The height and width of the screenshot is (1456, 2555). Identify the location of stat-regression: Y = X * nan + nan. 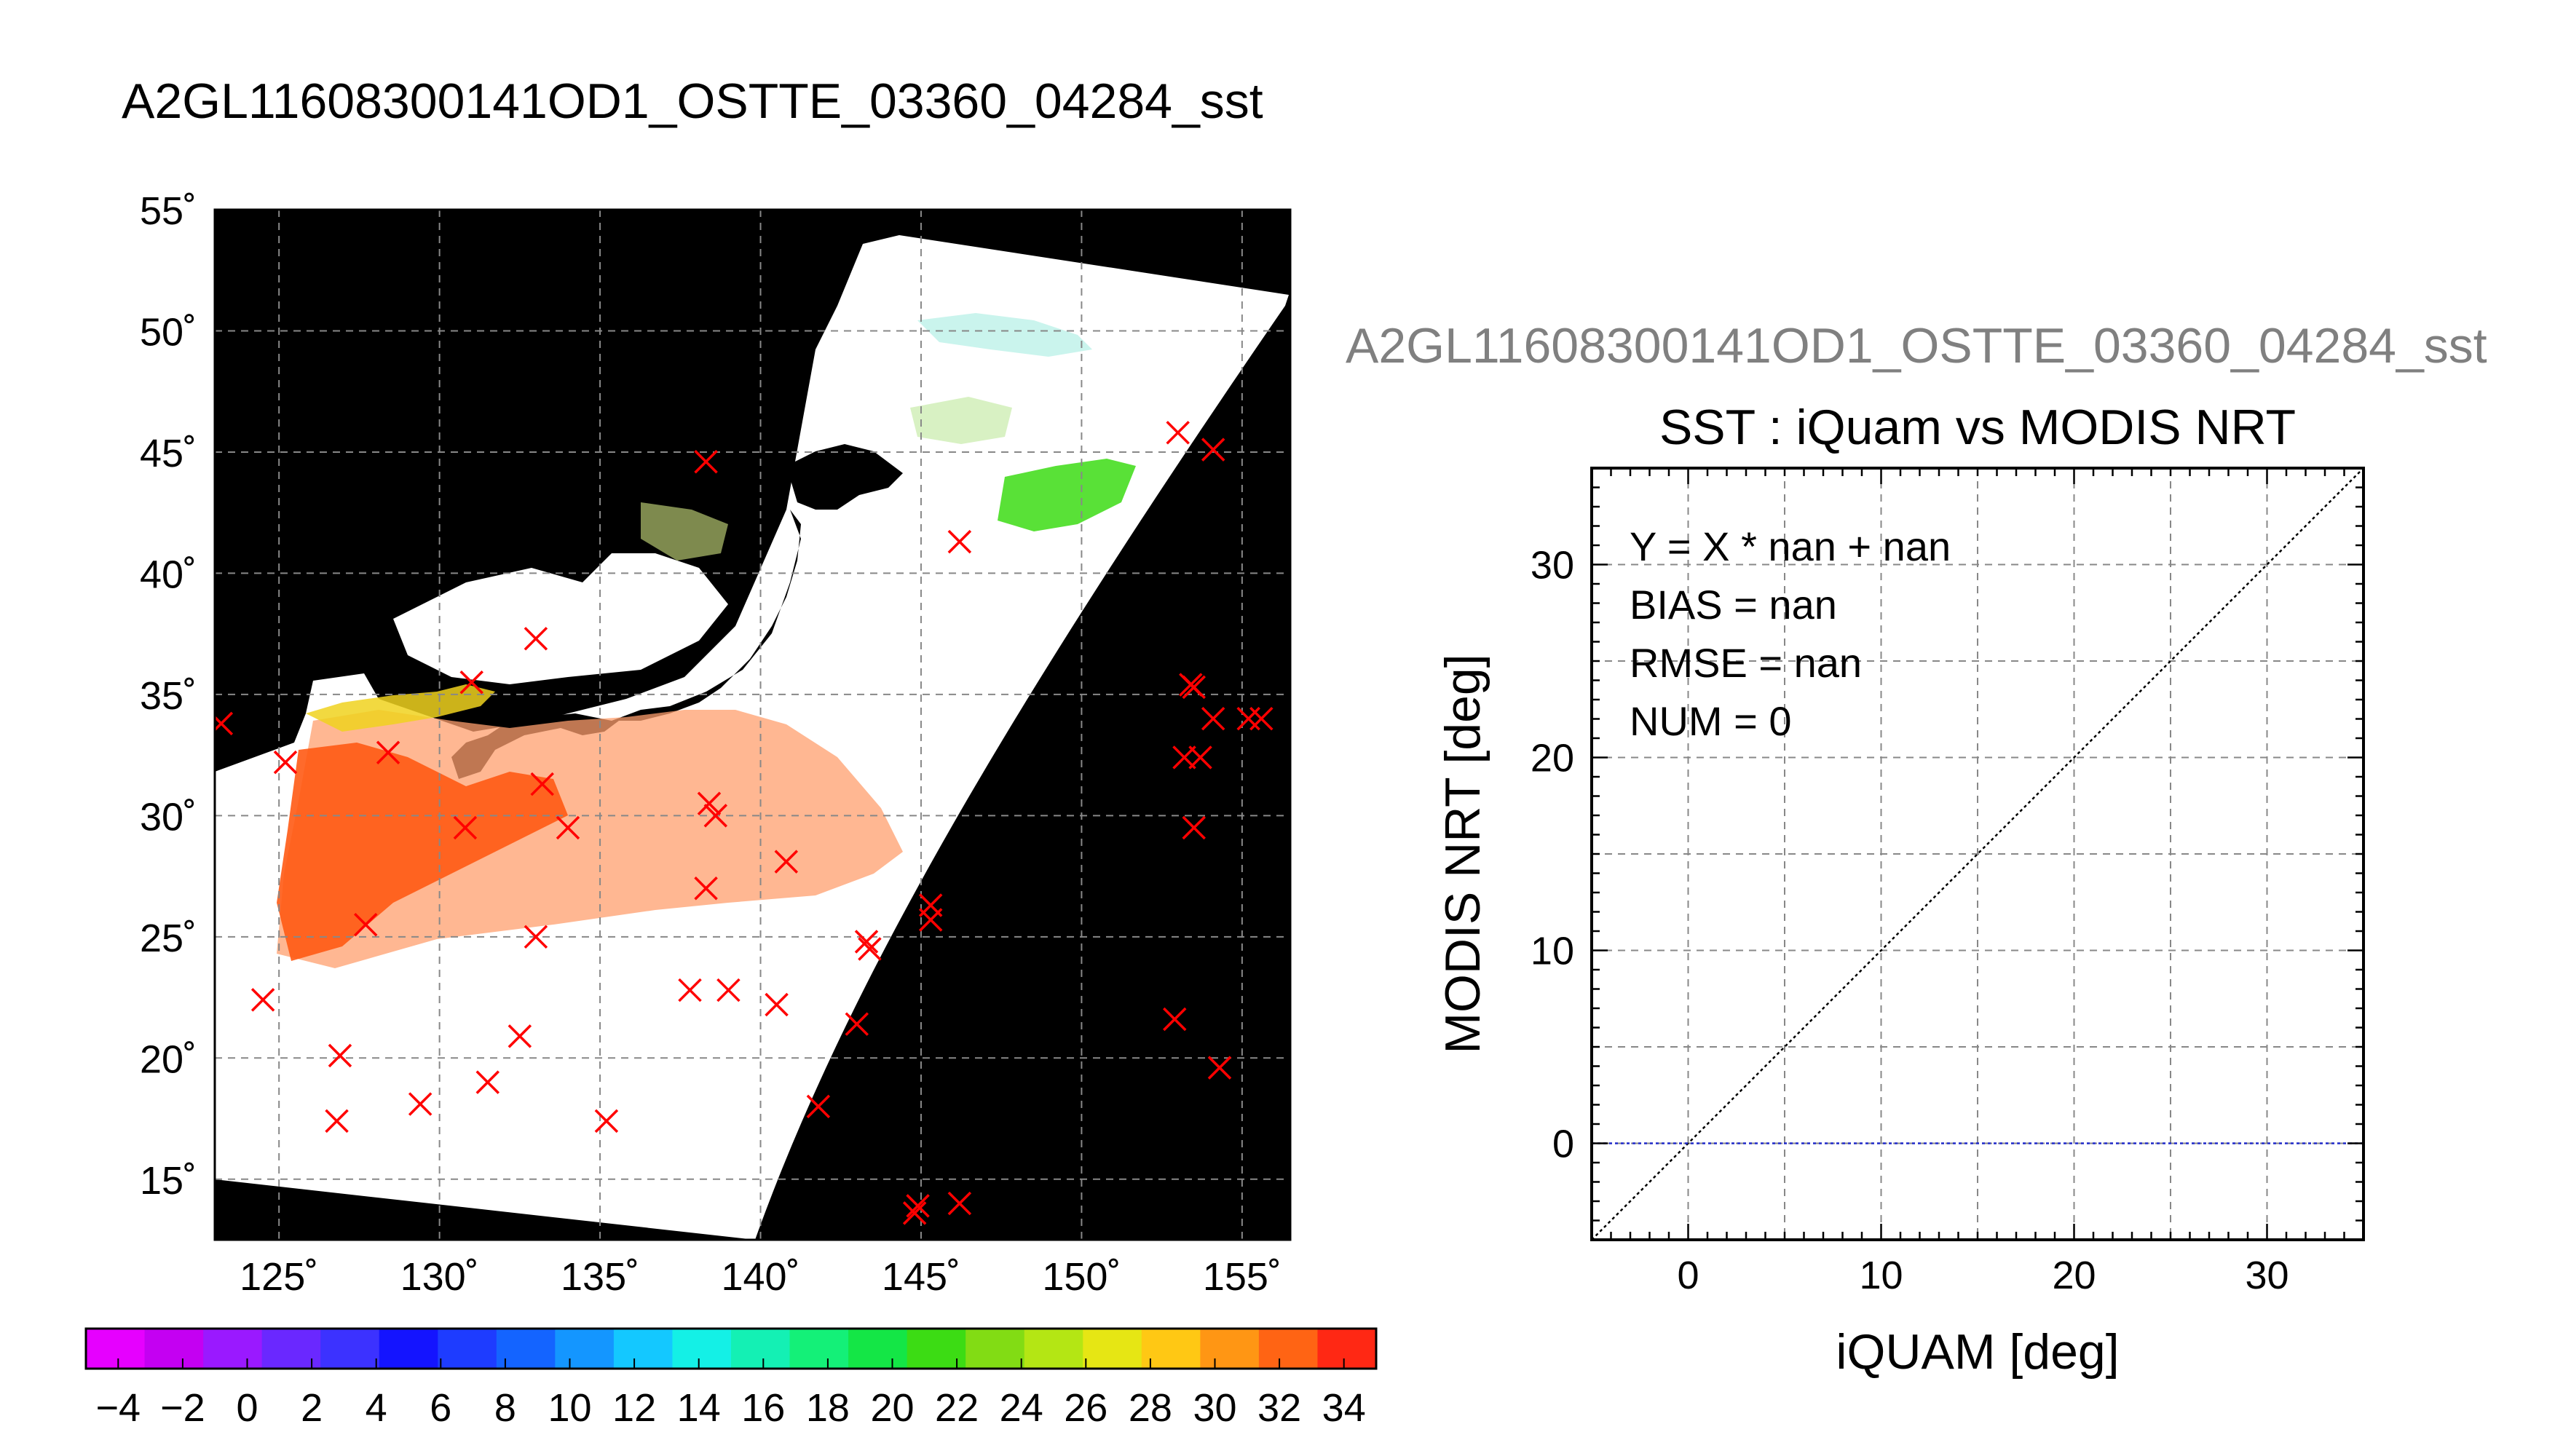
(1790, 546).